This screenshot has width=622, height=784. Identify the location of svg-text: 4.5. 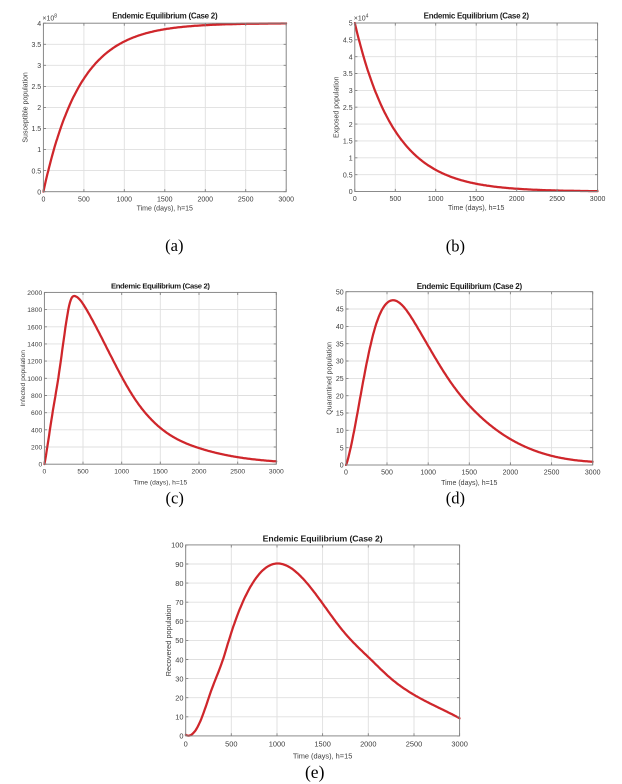
(348, 41).